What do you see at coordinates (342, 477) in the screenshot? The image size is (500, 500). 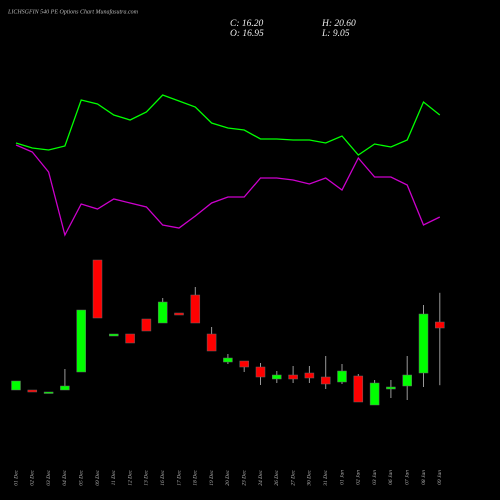 I see `x-tick-label: 01 Jan` at bounding box center [342, 477].